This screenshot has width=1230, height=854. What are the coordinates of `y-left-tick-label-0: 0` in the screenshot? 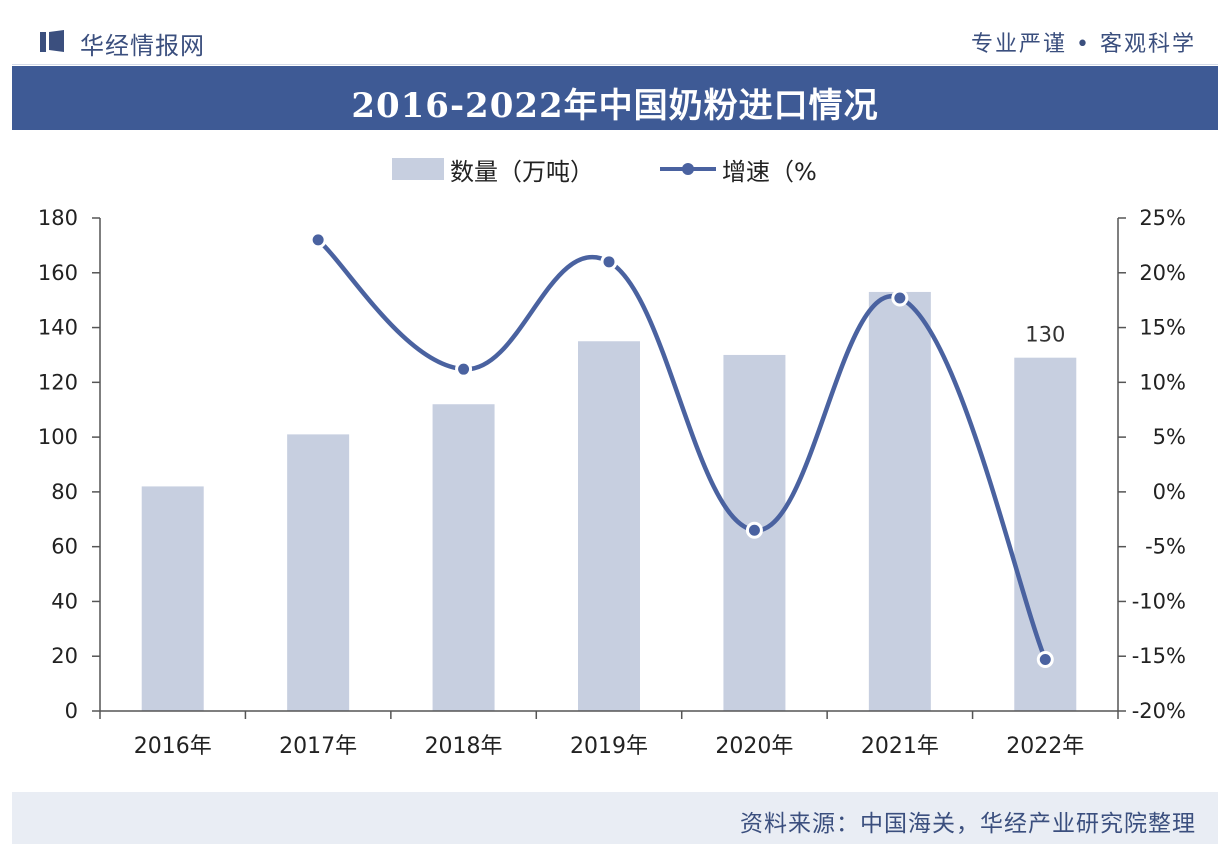 It's located at (71, 711).